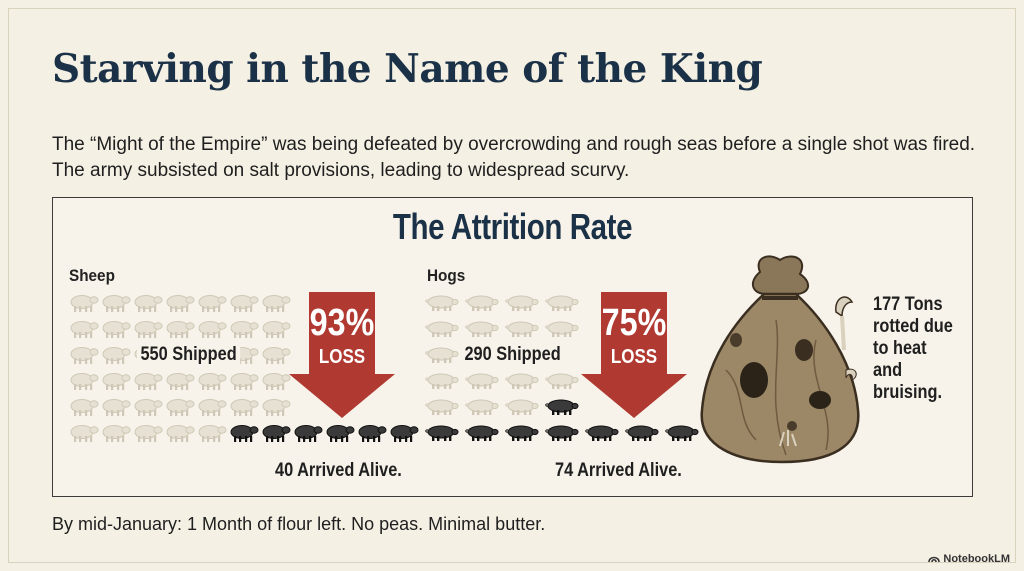  What do you see at coordinates (407, 69) in the screenshot?
I see `page-title: Starving in the Name of the King` at bounding box center [407, 69].